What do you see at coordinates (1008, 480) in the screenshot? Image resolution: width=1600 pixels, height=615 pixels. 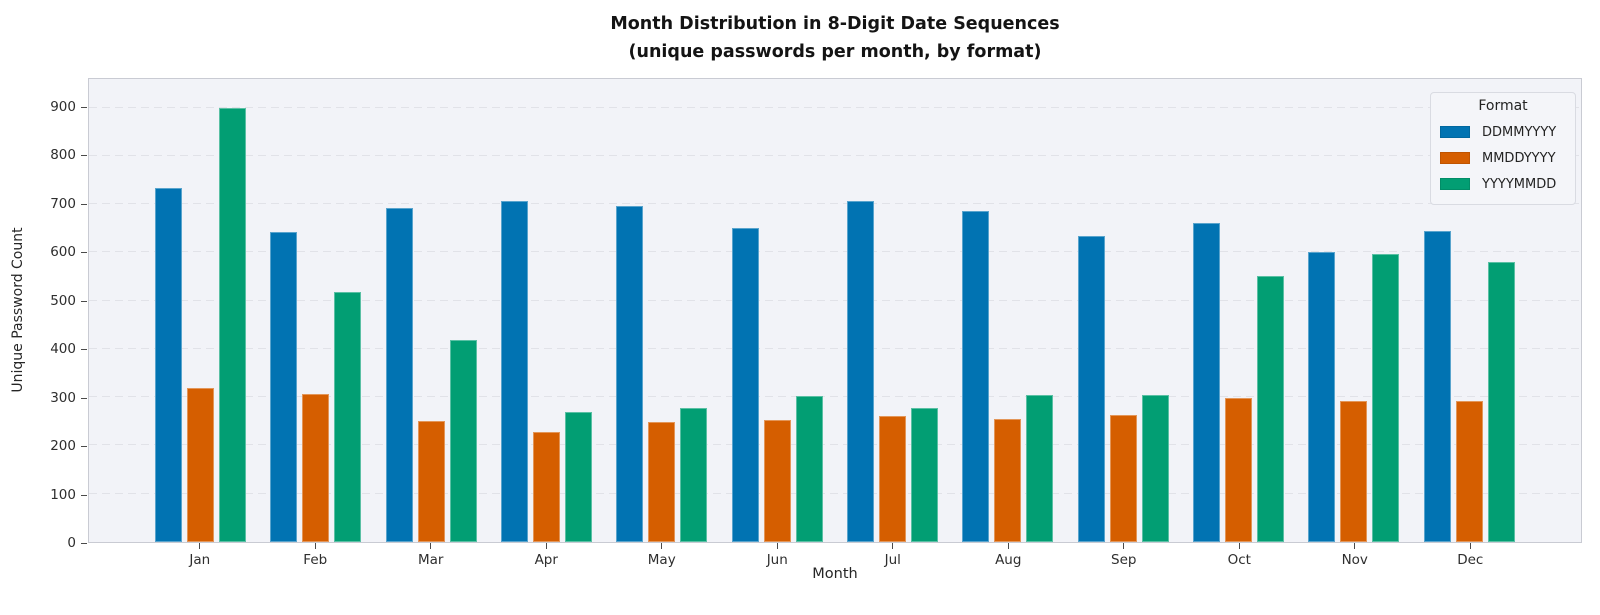 I see `bar-mmddyyyy-aug` at bounding box center [1008, 480].